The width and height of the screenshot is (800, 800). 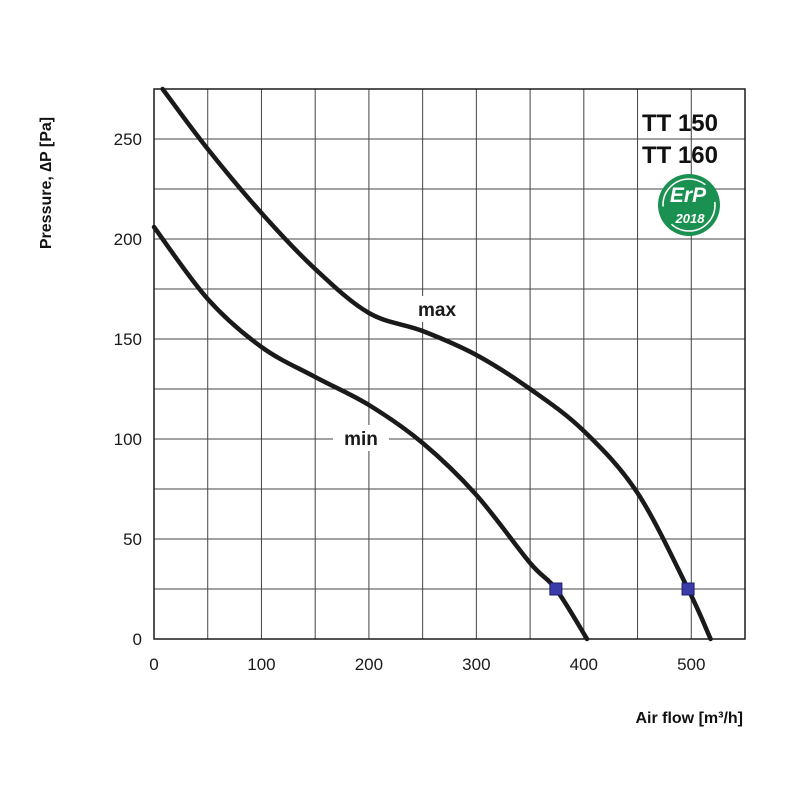 I want to click on max-label-bg, so click(x=436, y=309).